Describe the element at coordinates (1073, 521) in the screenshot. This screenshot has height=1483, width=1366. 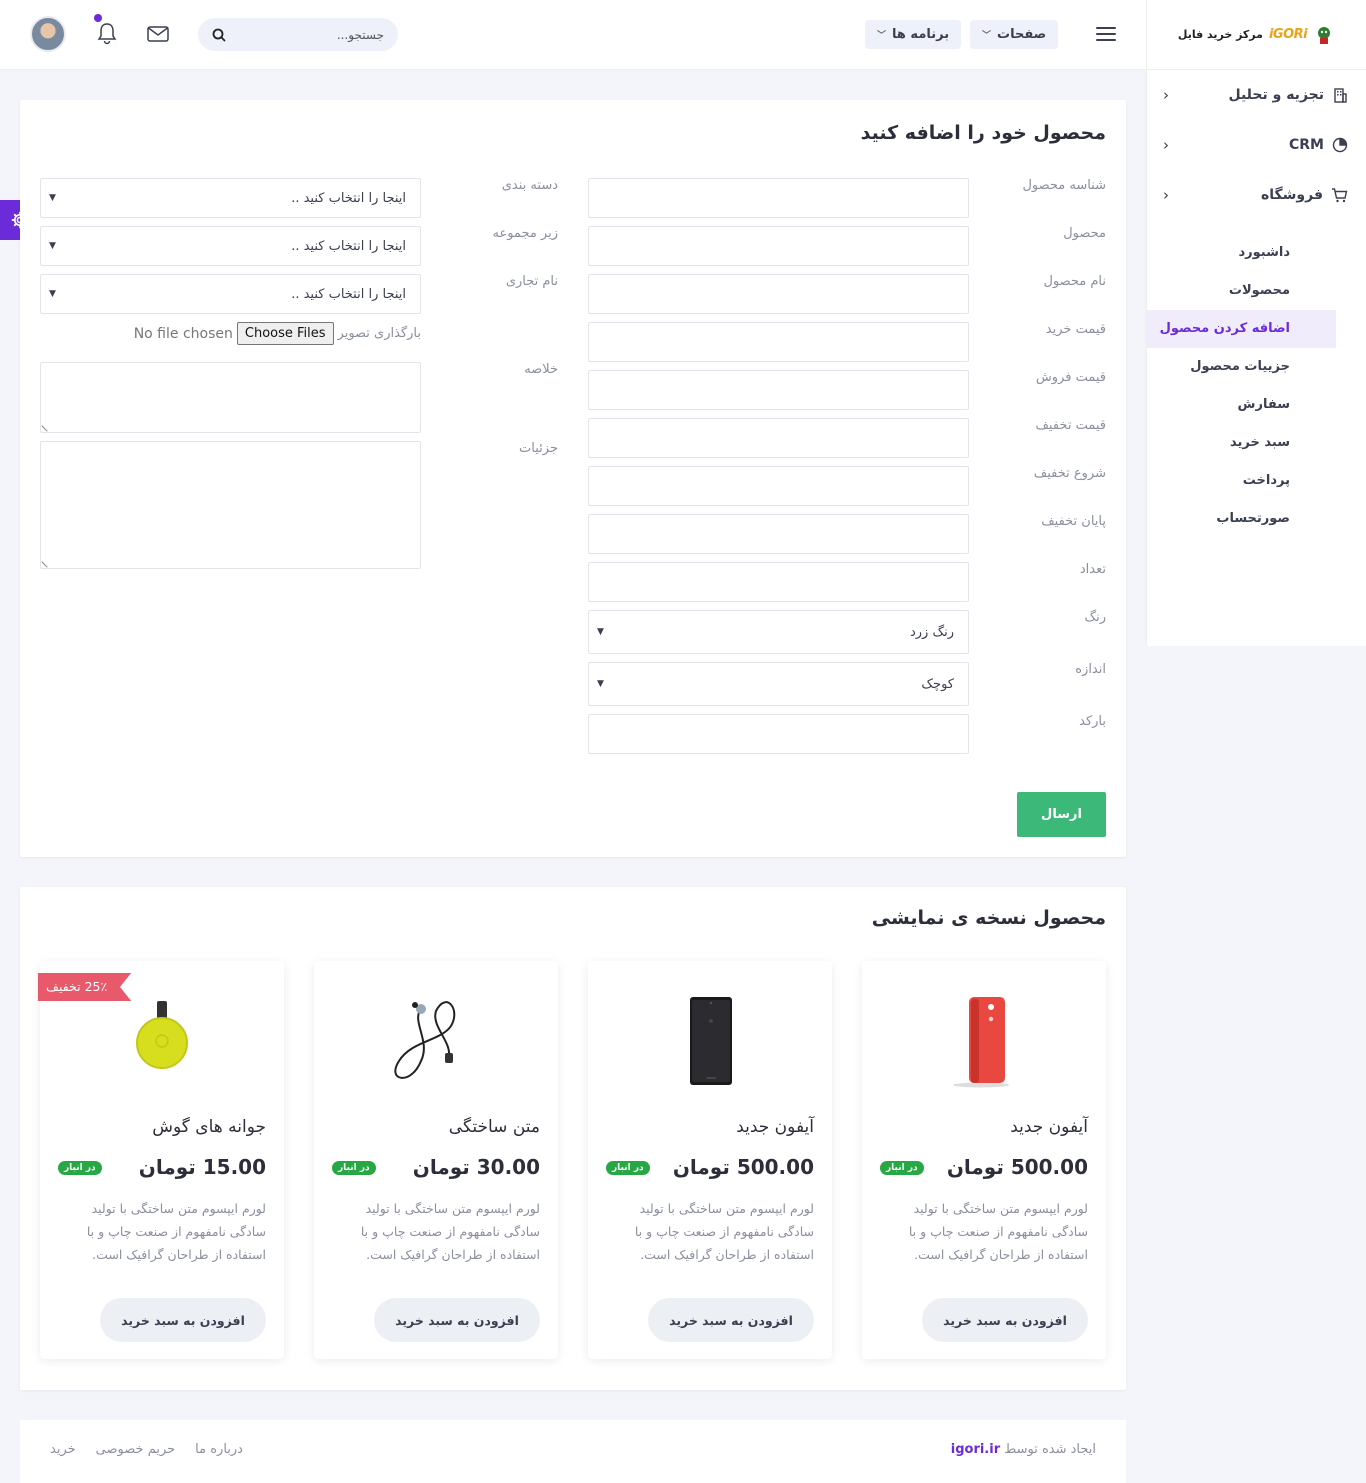
I see `label-discount-end: پایان تخفیف` at that location.